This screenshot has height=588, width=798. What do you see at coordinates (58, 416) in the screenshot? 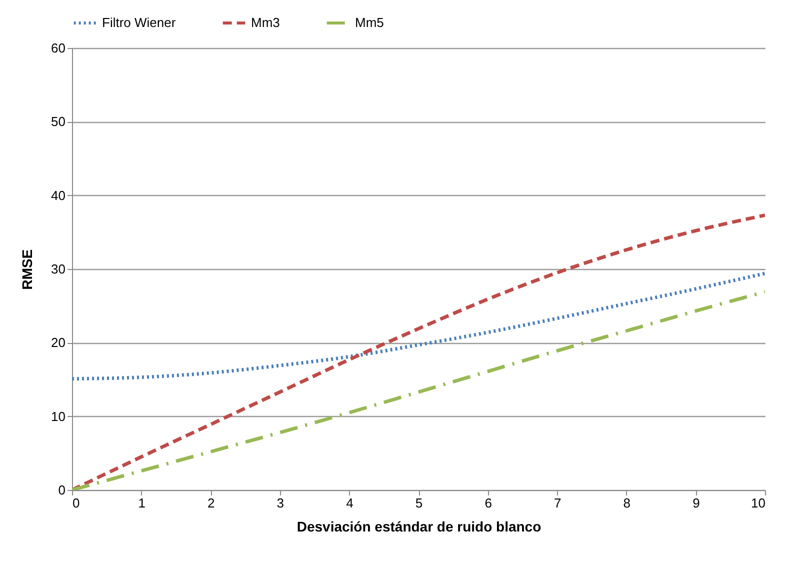
I see `y-tick-label: 10` at bounding box center [58, 416].